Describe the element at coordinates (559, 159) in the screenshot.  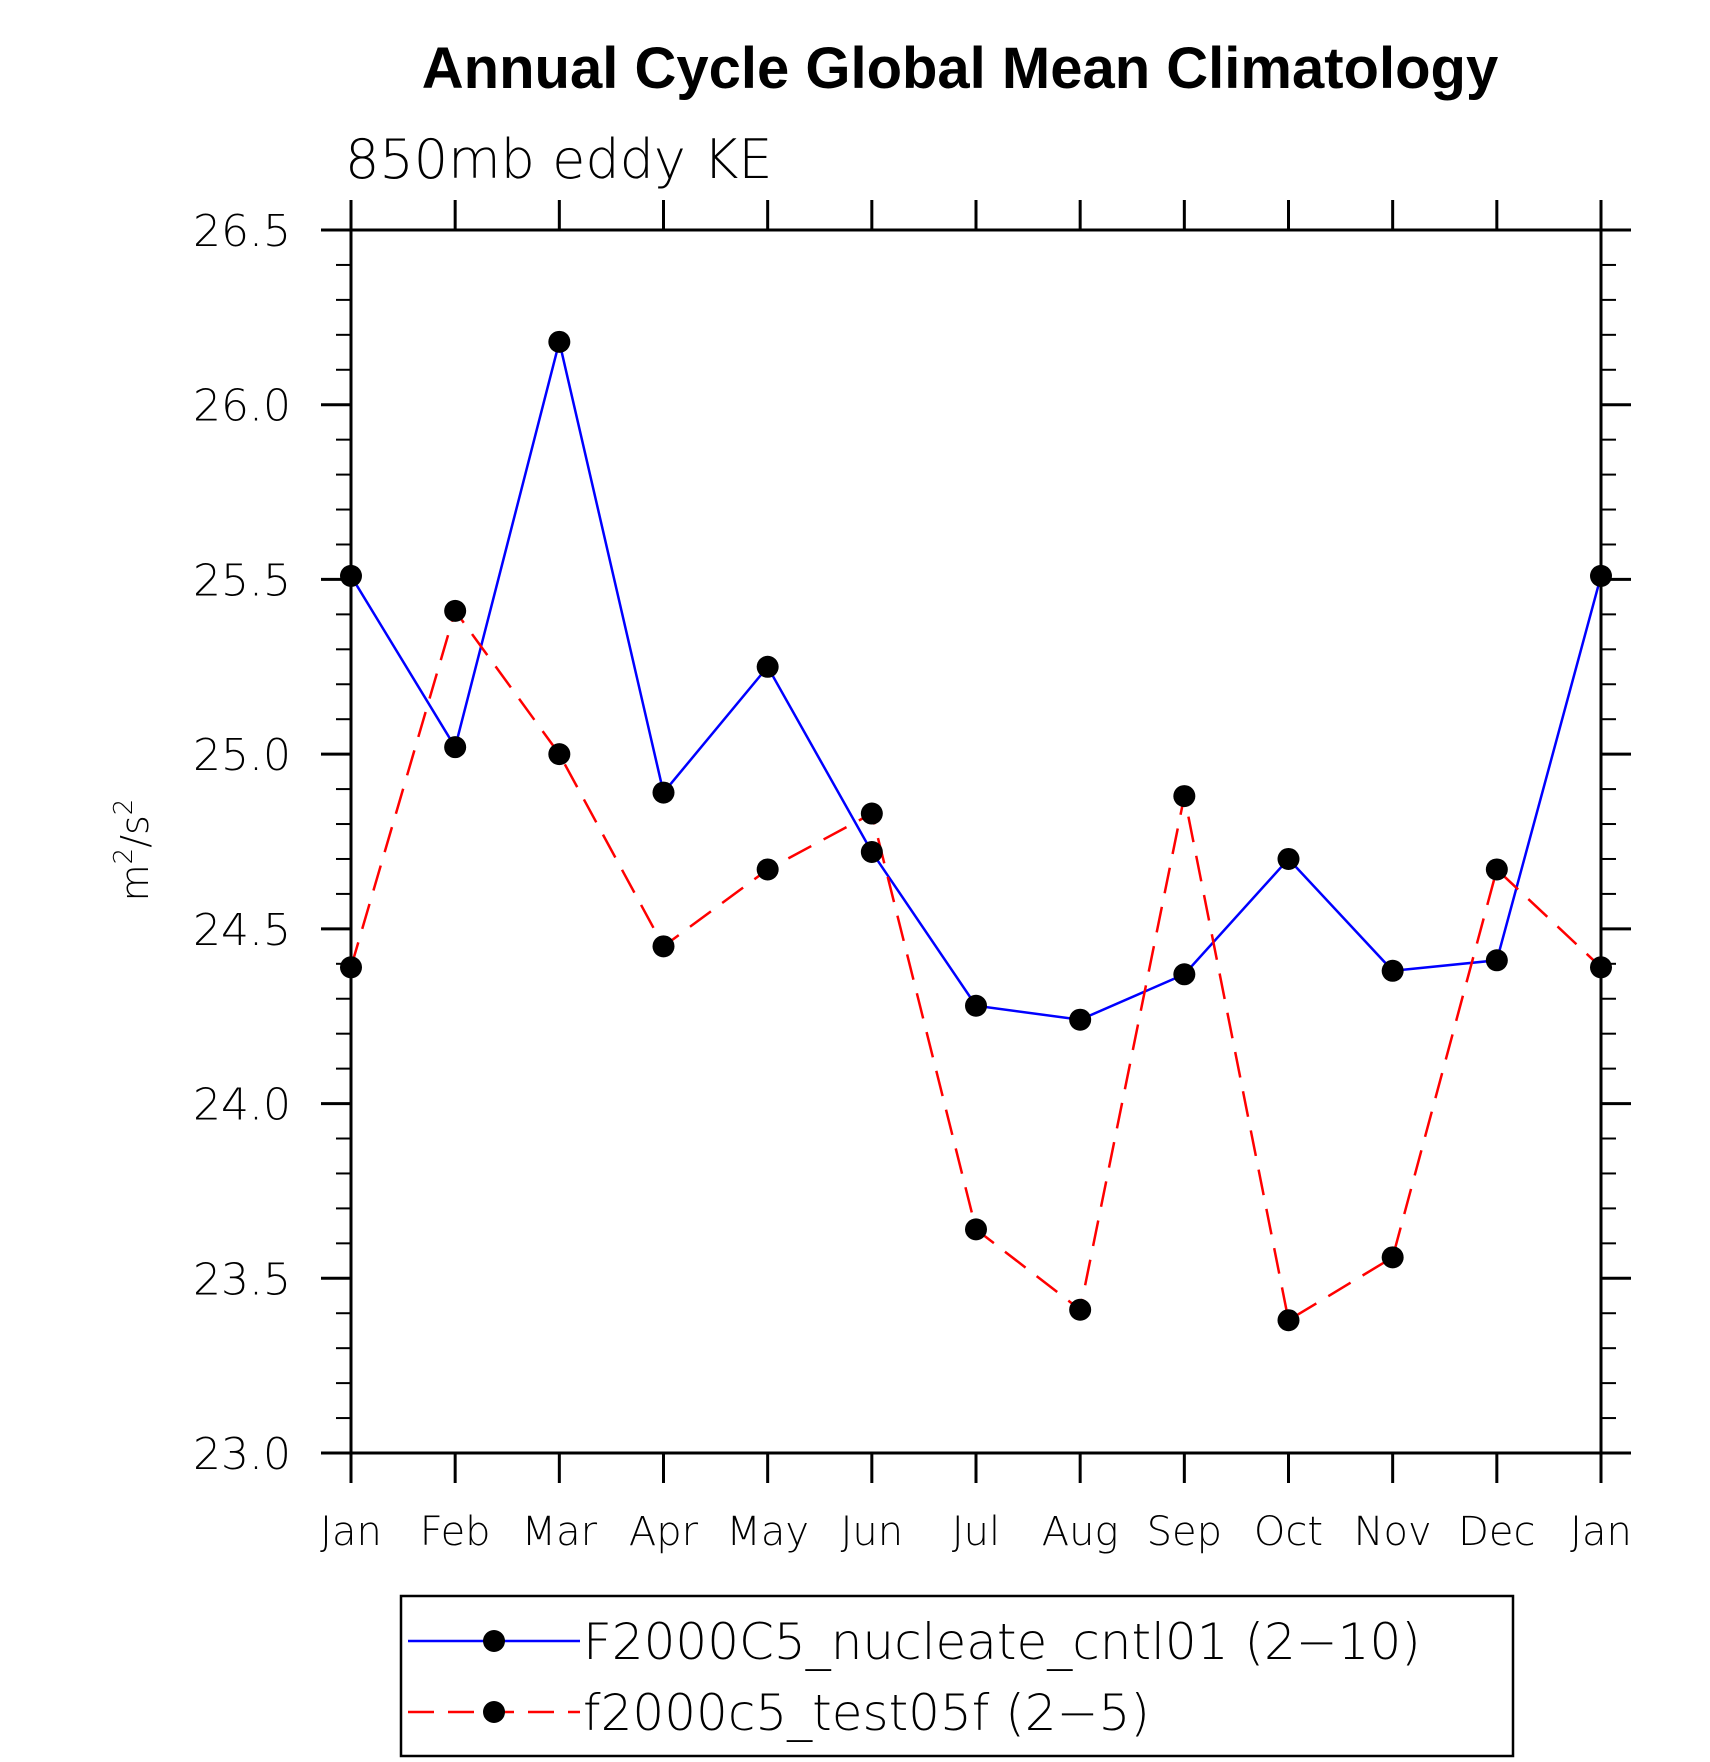
I see `chart-subtitle: 850mb eddy KE` at that location.